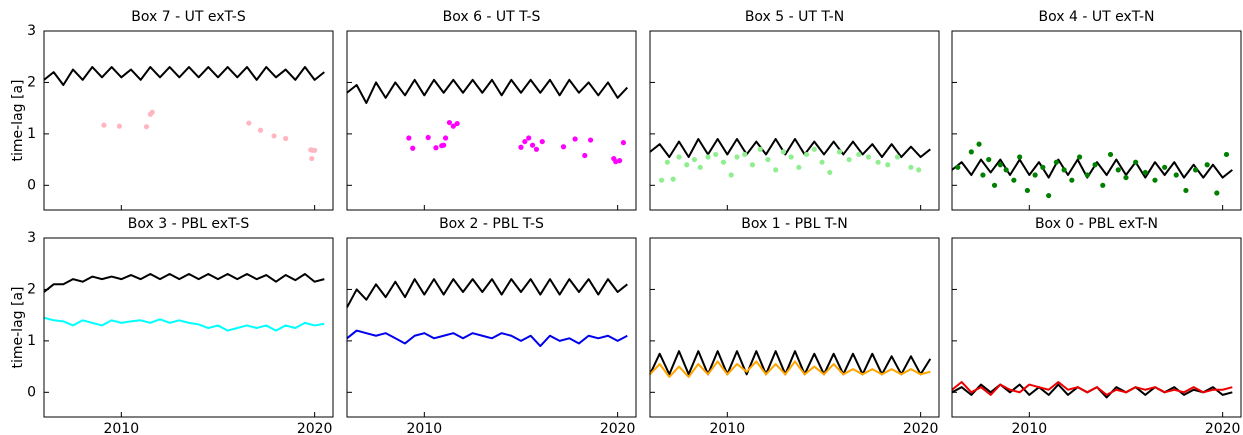 This screenshot has width=1243, height=435. What do you see at coordinates (491, 224) in the screenshot?
I see `panel-title: Box 2 - PBL T-S` at bounding box center [491, 224].